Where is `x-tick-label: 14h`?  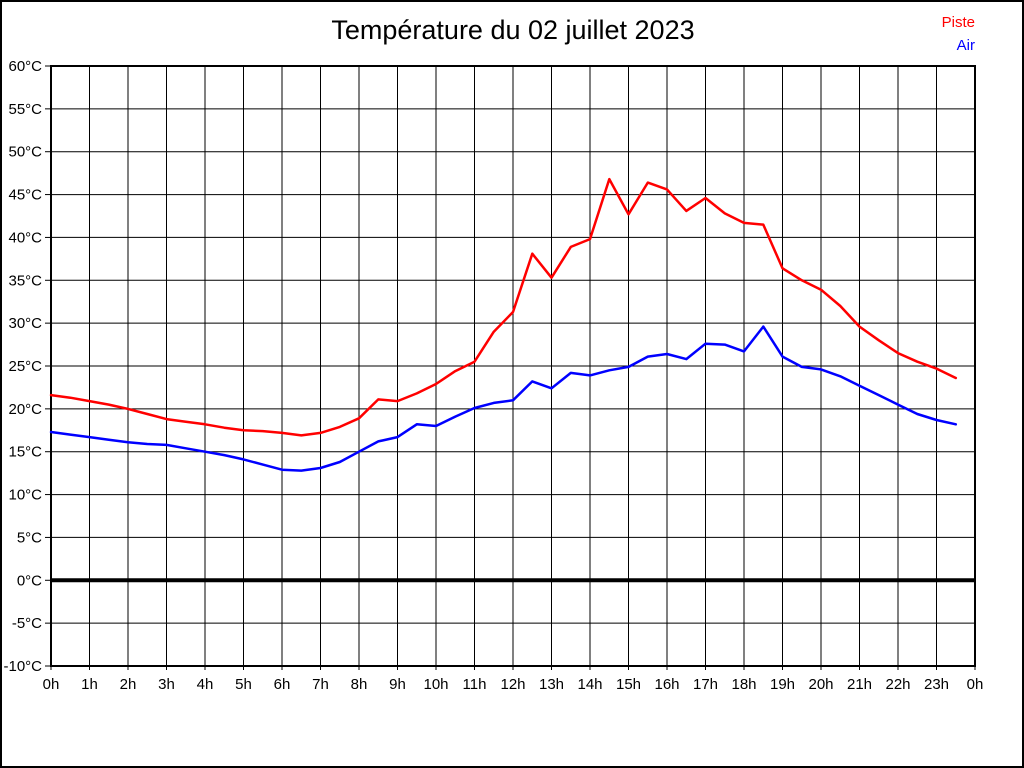 x-tick-label: 14h is located at coordinates (589, 684).